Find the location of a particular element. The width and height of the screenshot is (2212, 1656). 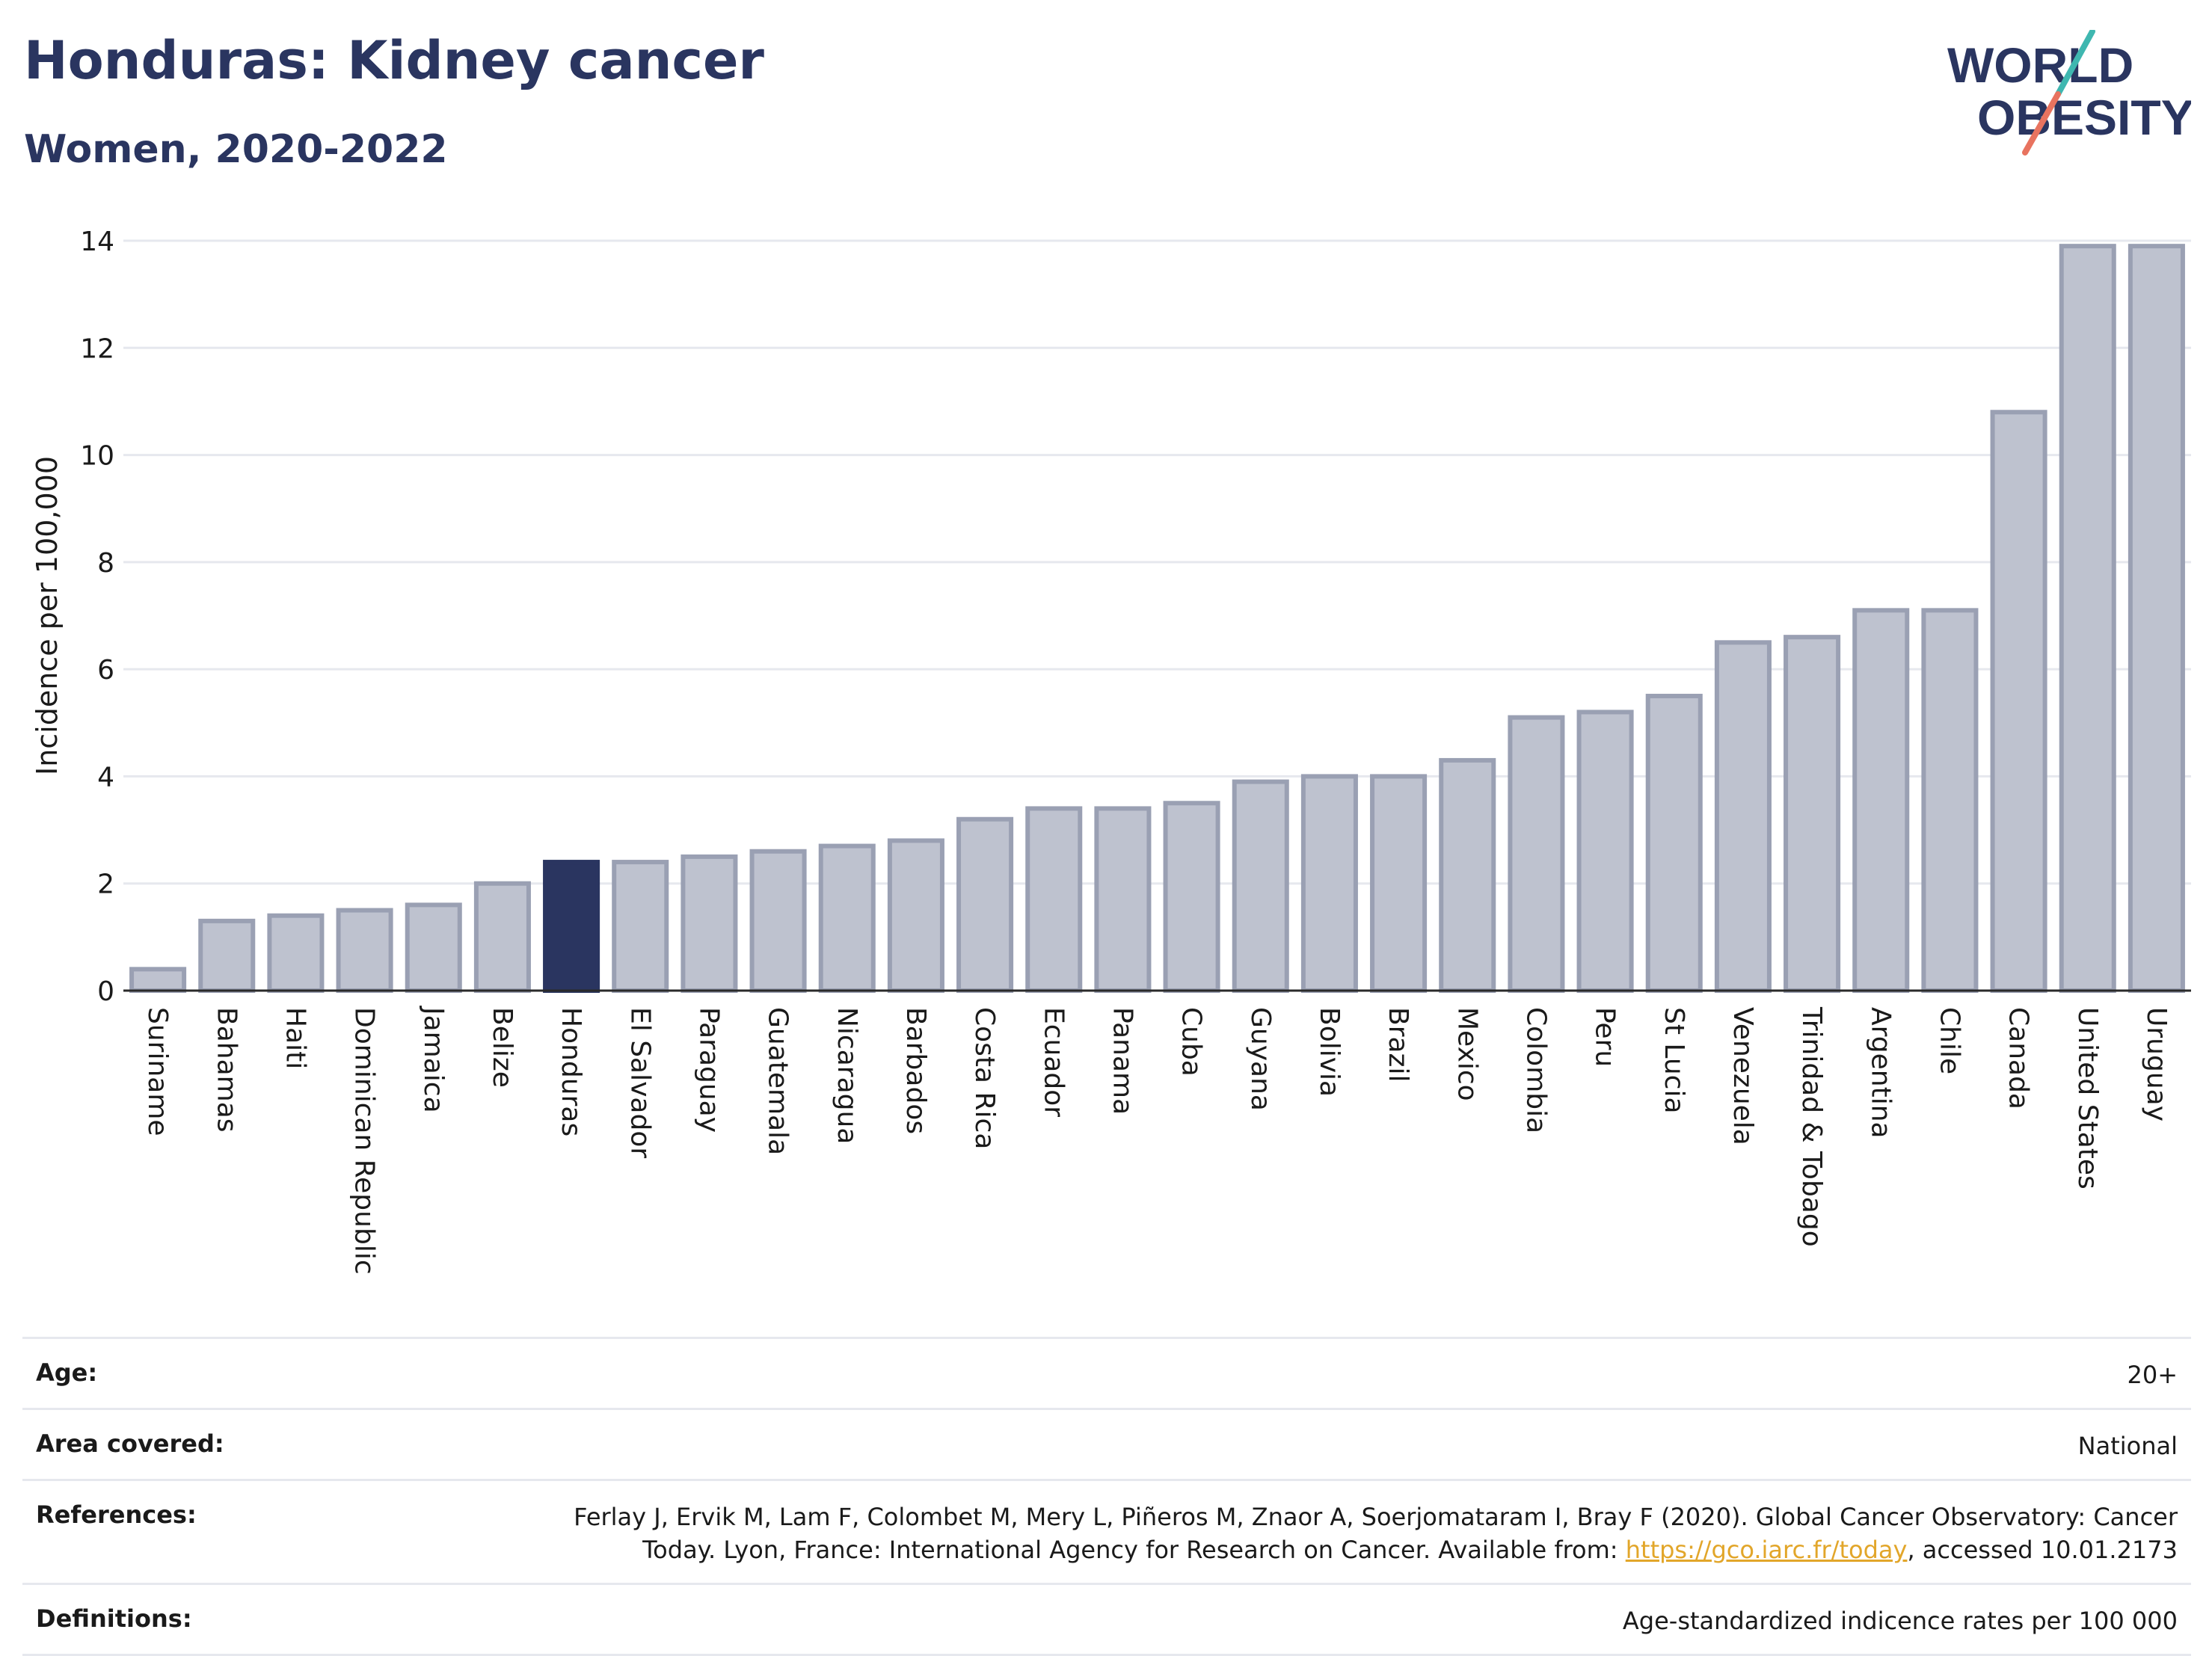

y-tick-label: 10 is located at coordinates (97, 456).